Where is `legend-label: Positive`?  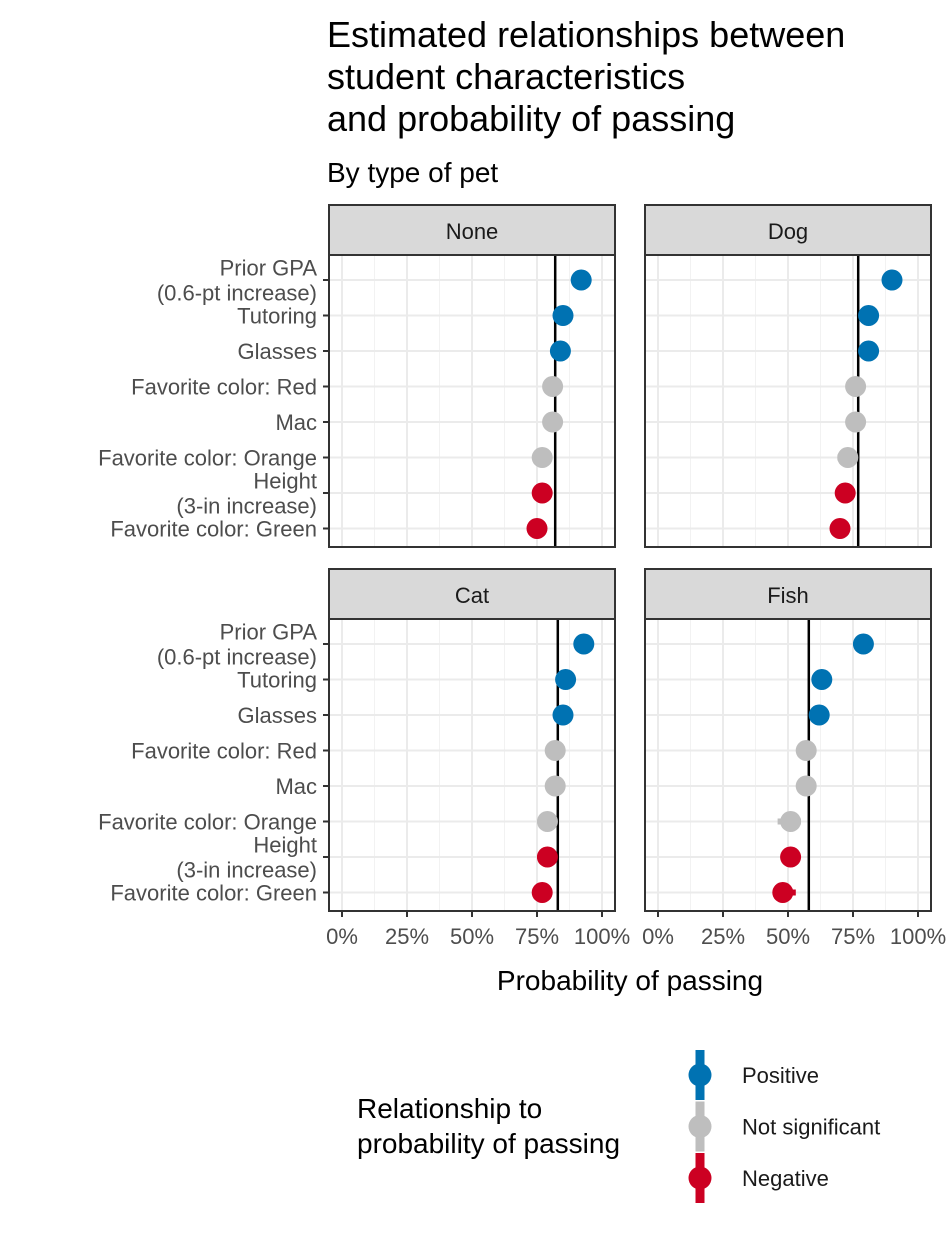 legend-label: Positive is located at coordinates (780, 1075).